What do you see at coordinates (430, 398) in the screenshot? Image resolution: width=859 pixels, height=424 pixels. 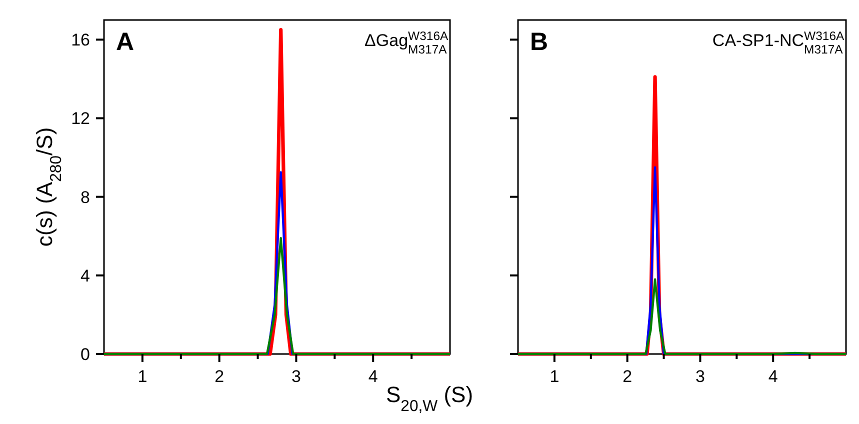 I see `x-axis-title: S$_{20,W}$ (S)` at bounding box center [430, 398].